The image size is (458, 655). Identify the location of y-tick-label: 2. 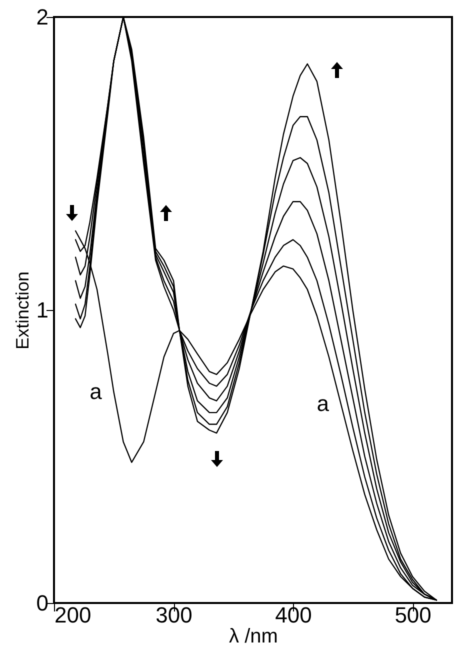
(42, 17).